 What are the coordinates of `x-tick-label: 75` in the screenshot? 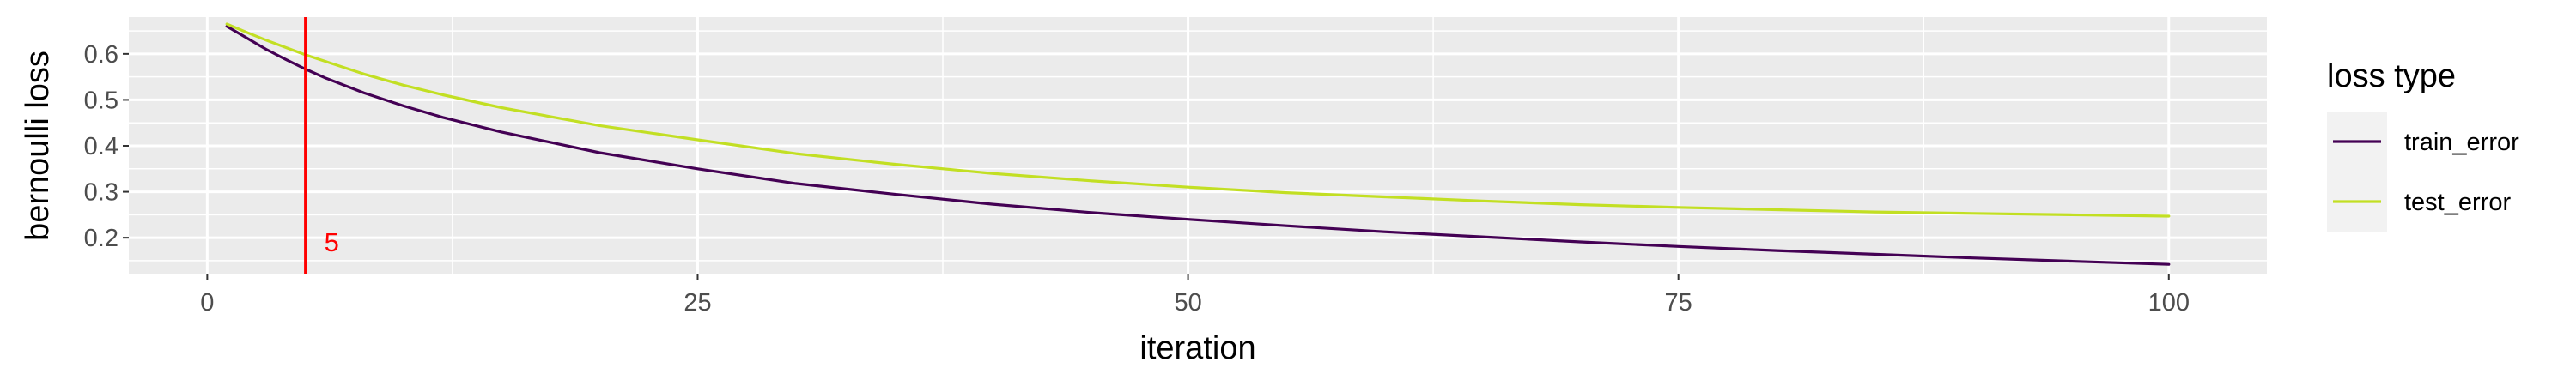 It's located at (1678, 303).